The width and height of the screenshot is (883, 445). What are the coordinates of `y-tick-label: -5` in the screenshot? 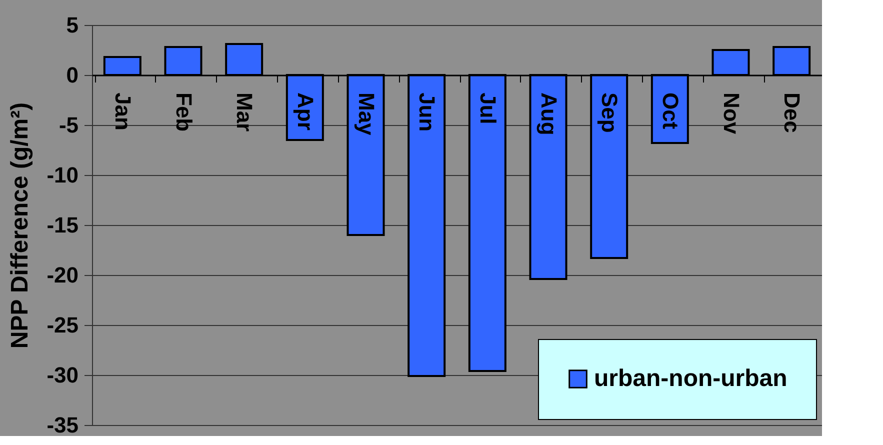 It's located at (68, 125).